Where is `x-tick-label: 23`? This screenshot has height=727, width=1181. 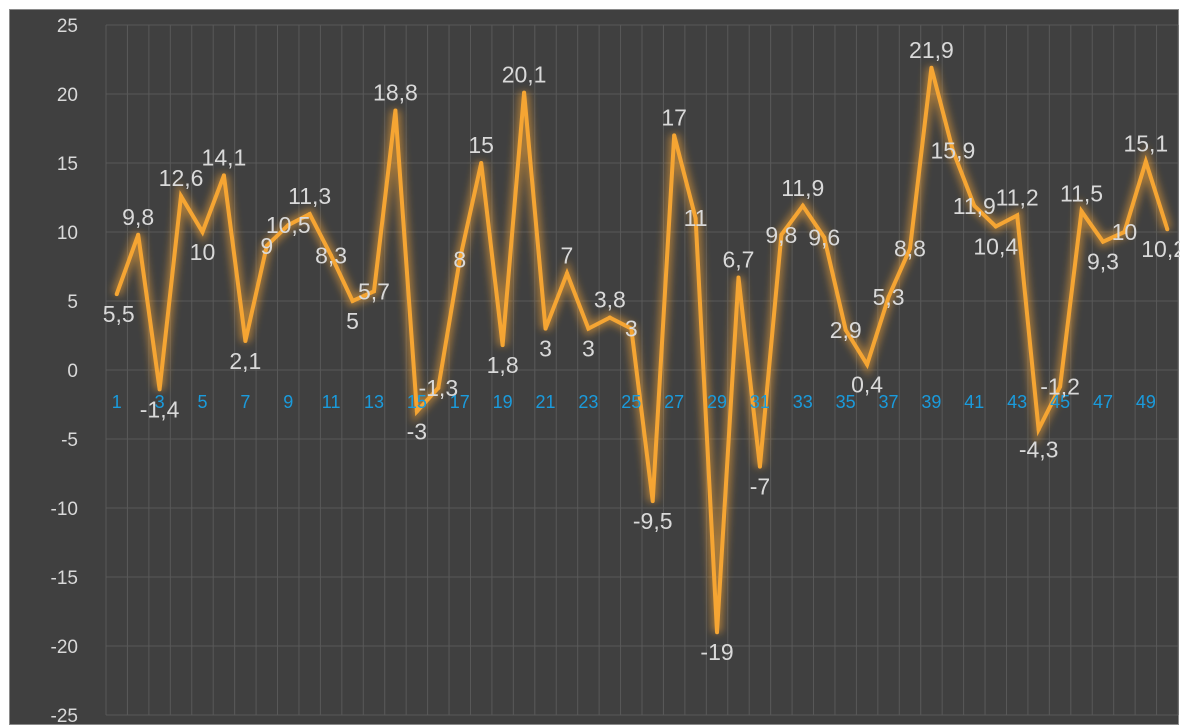 x-tick-label: 23 is located at coordinates (588, 402).